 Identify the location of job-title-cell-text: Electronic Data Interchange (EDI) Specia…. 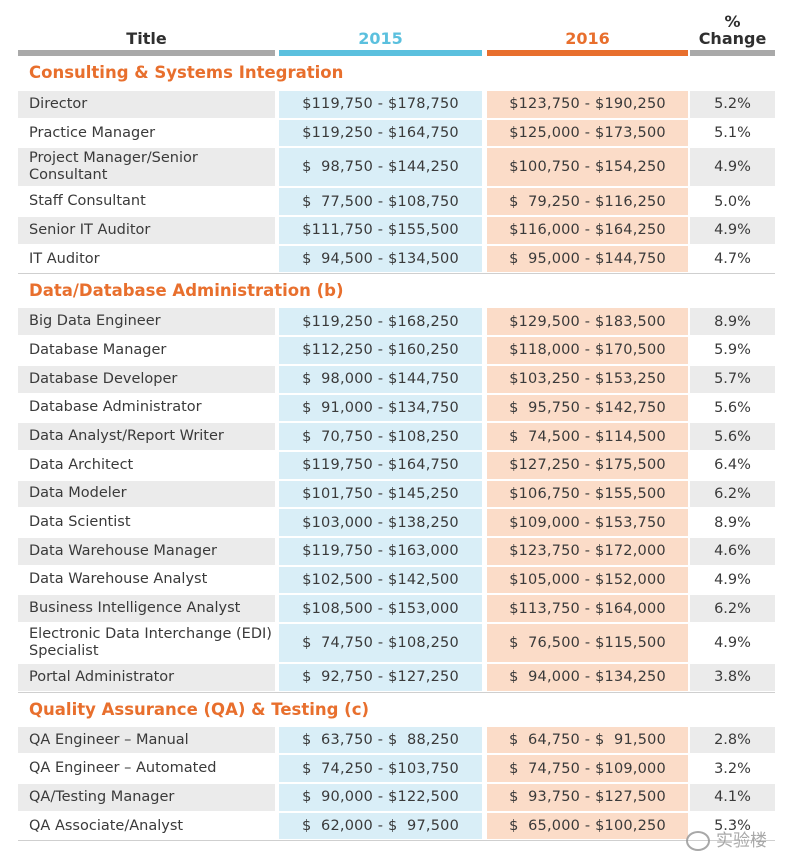
(150, 642).